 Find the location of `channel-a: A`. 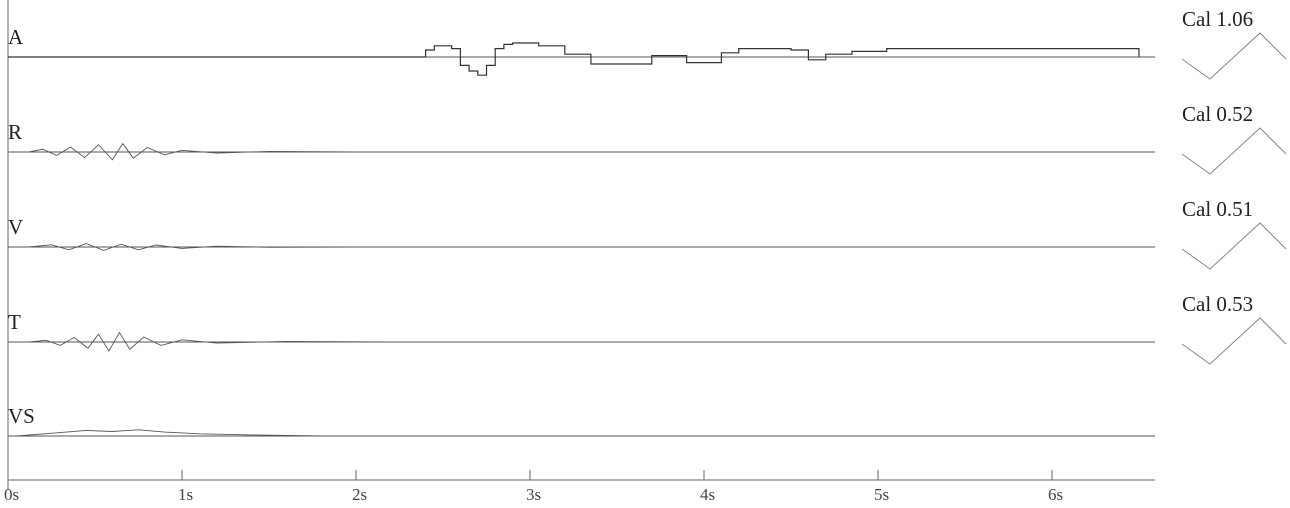

channel-a: A is located at coordinates (581, 50).